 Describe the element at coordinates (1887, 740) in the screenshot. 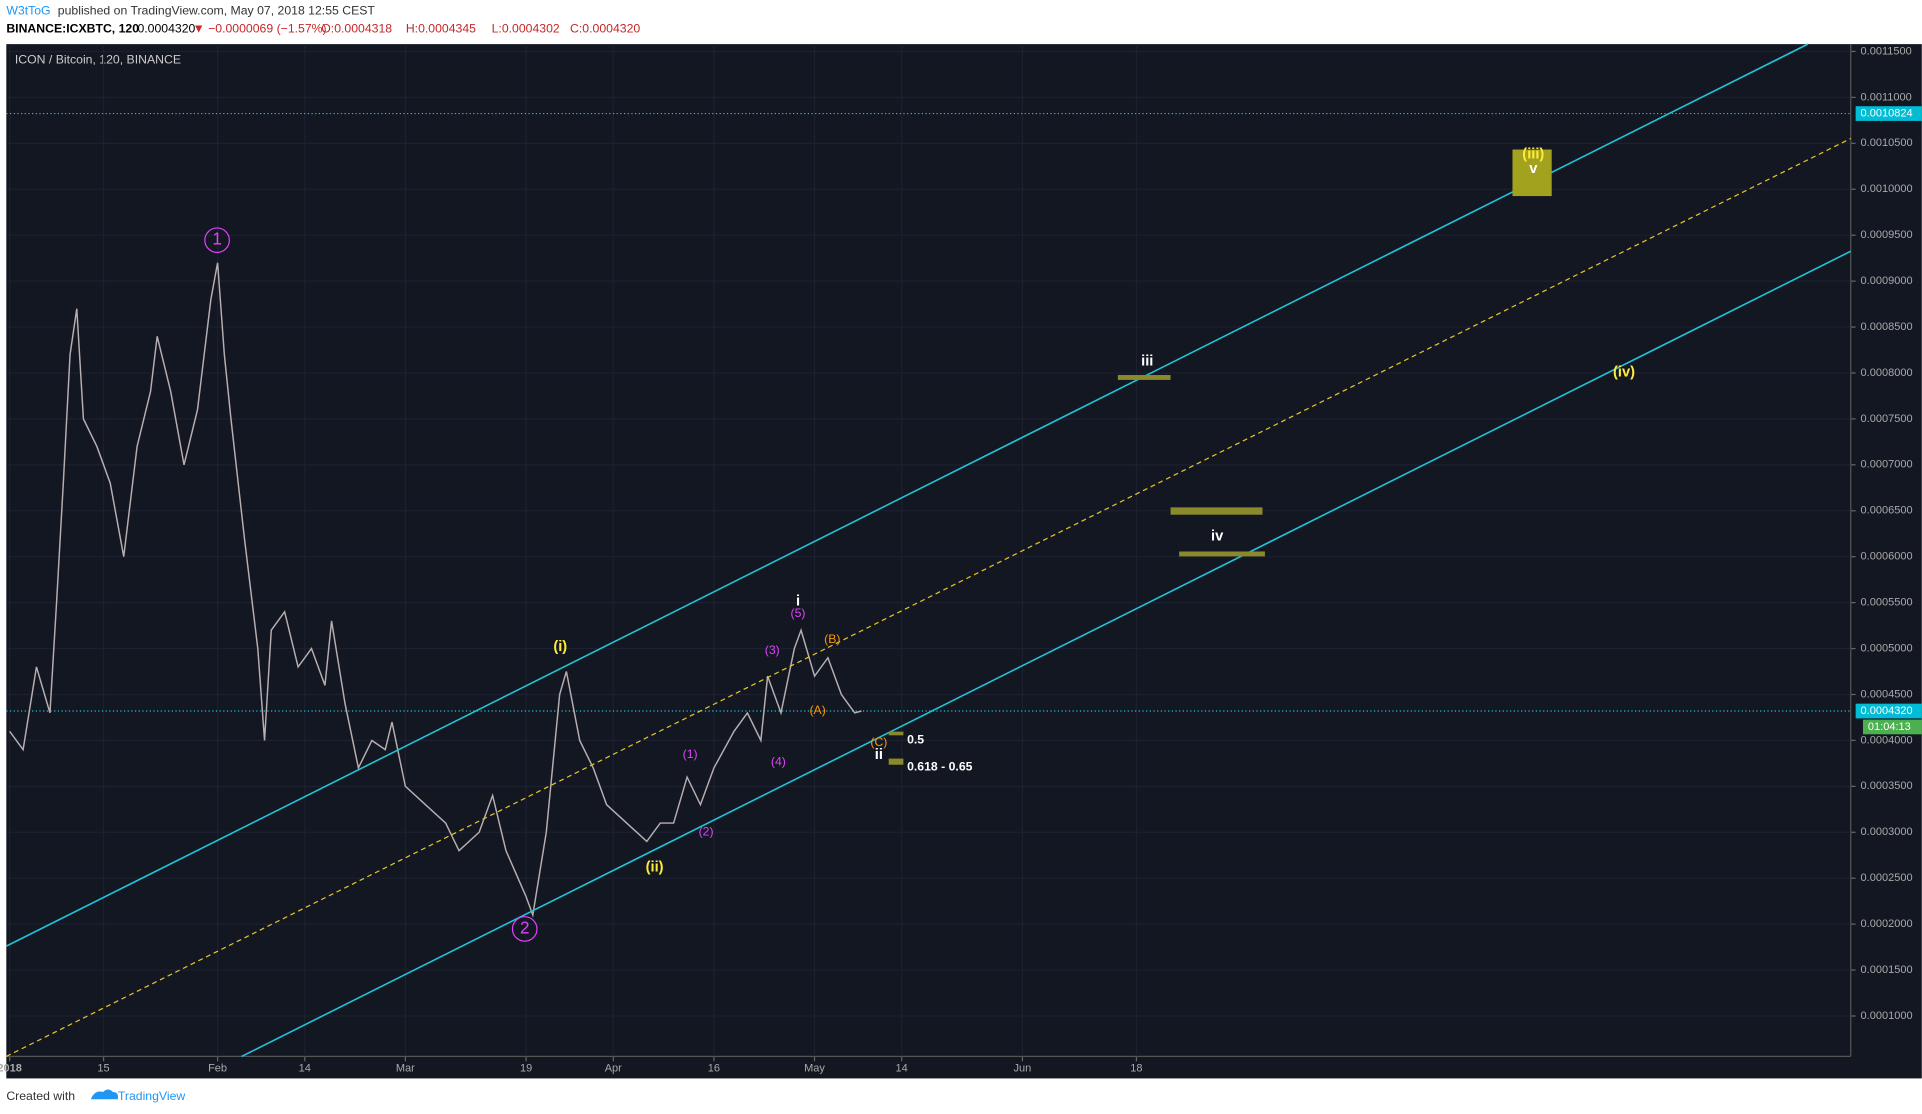

I see `y-tick-label: 0.0004000` at that location.